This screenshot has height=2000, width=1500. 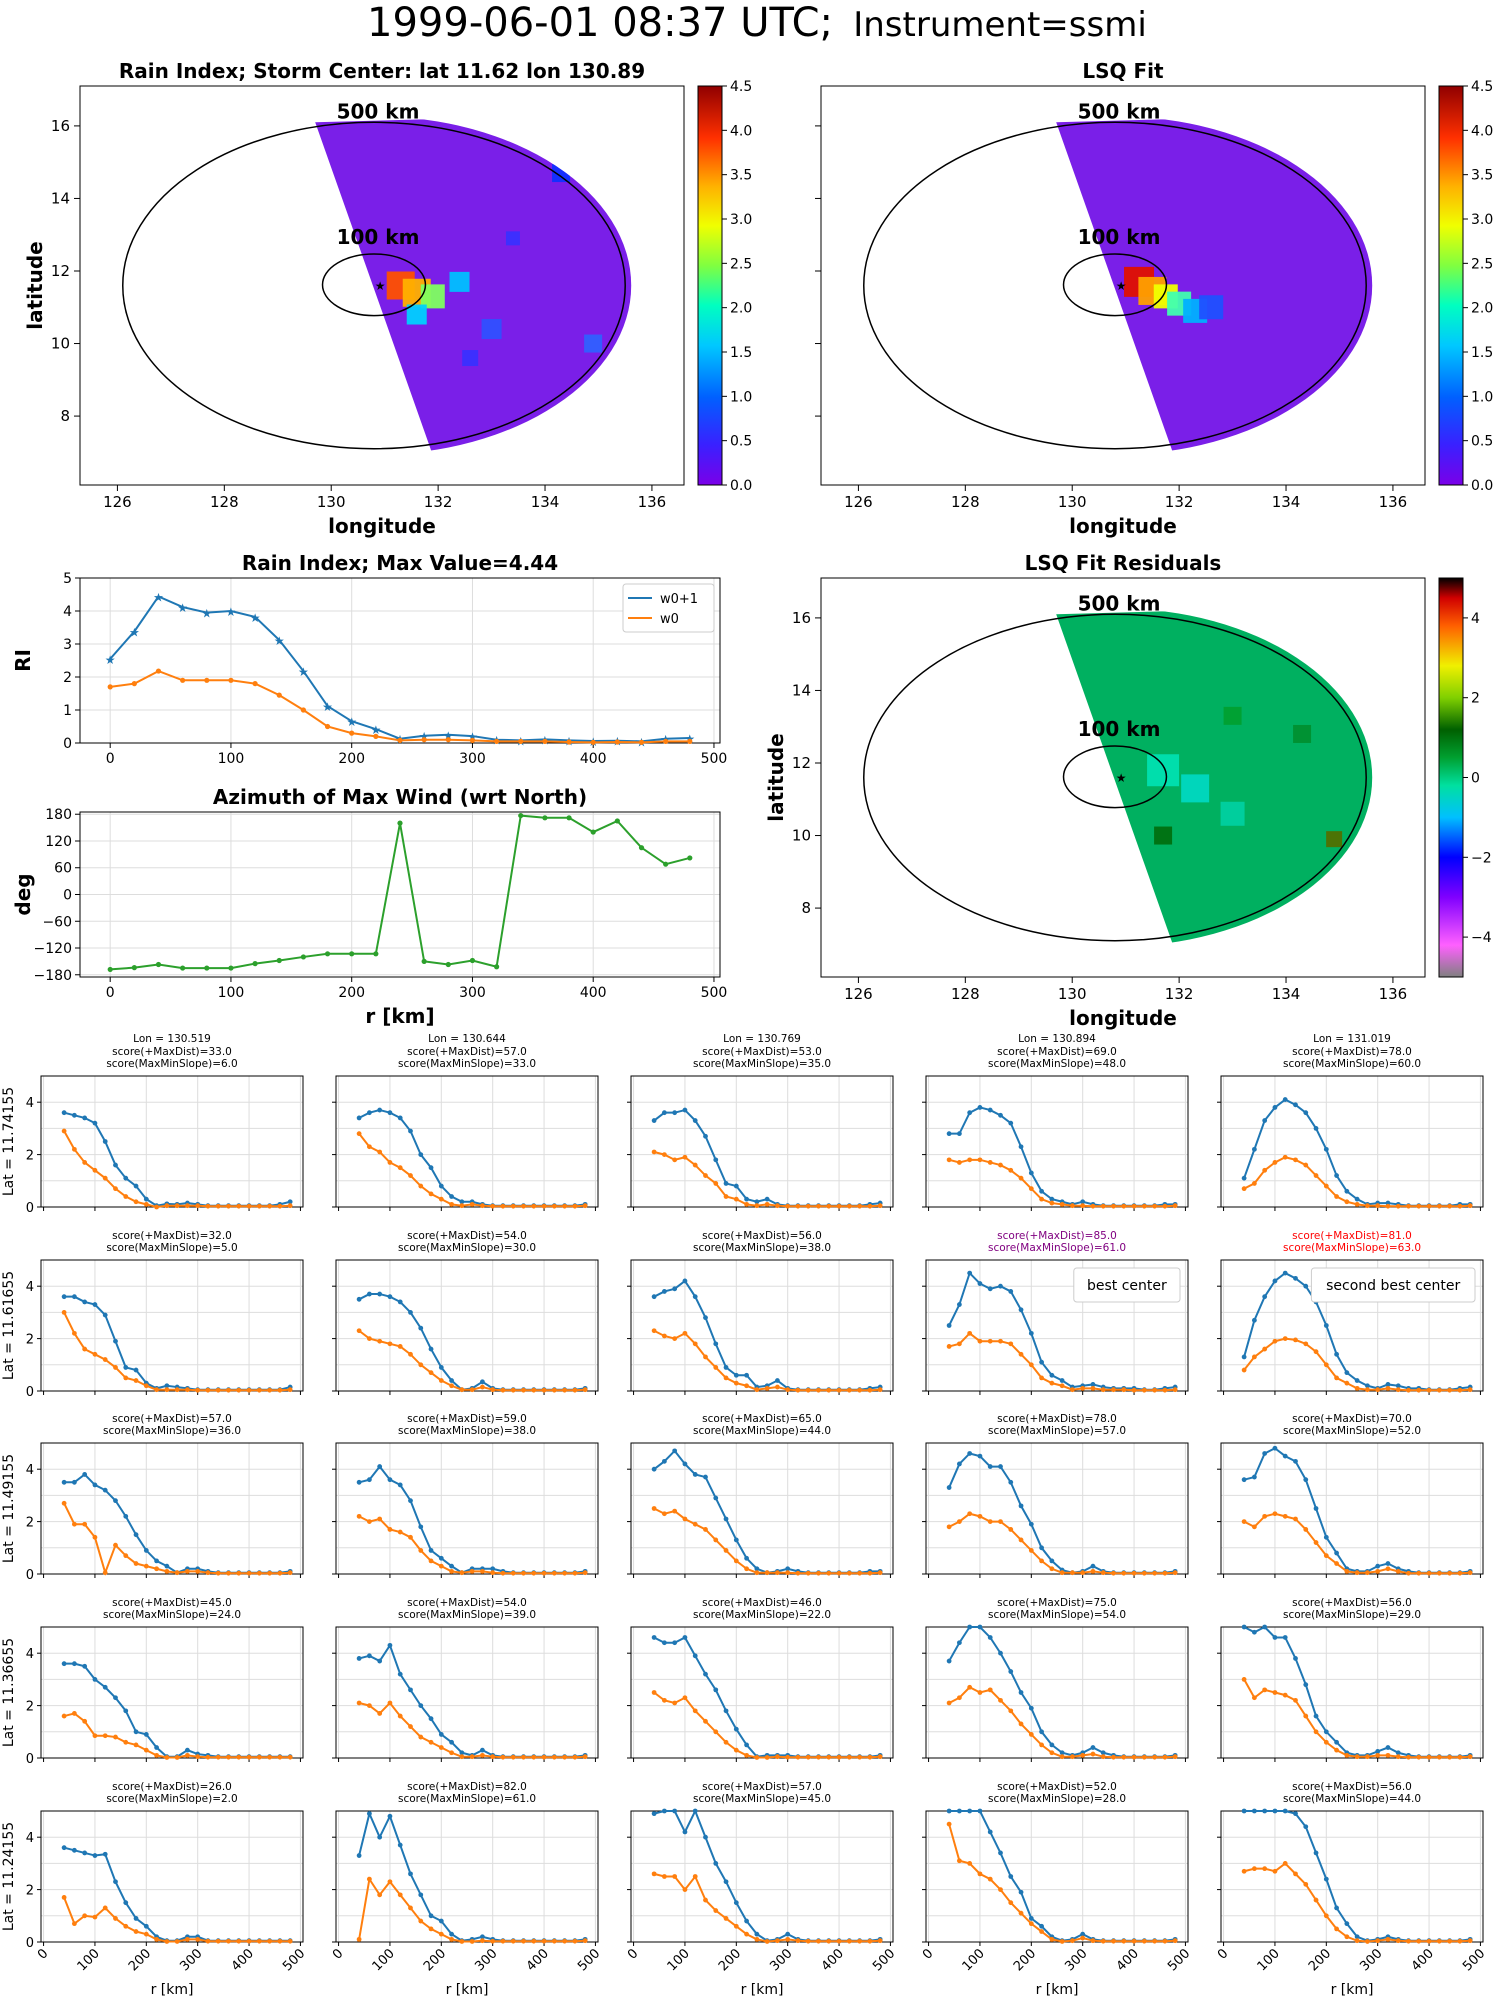 I want to click on y-tick-label: 4, so click(x=30, y=1470).